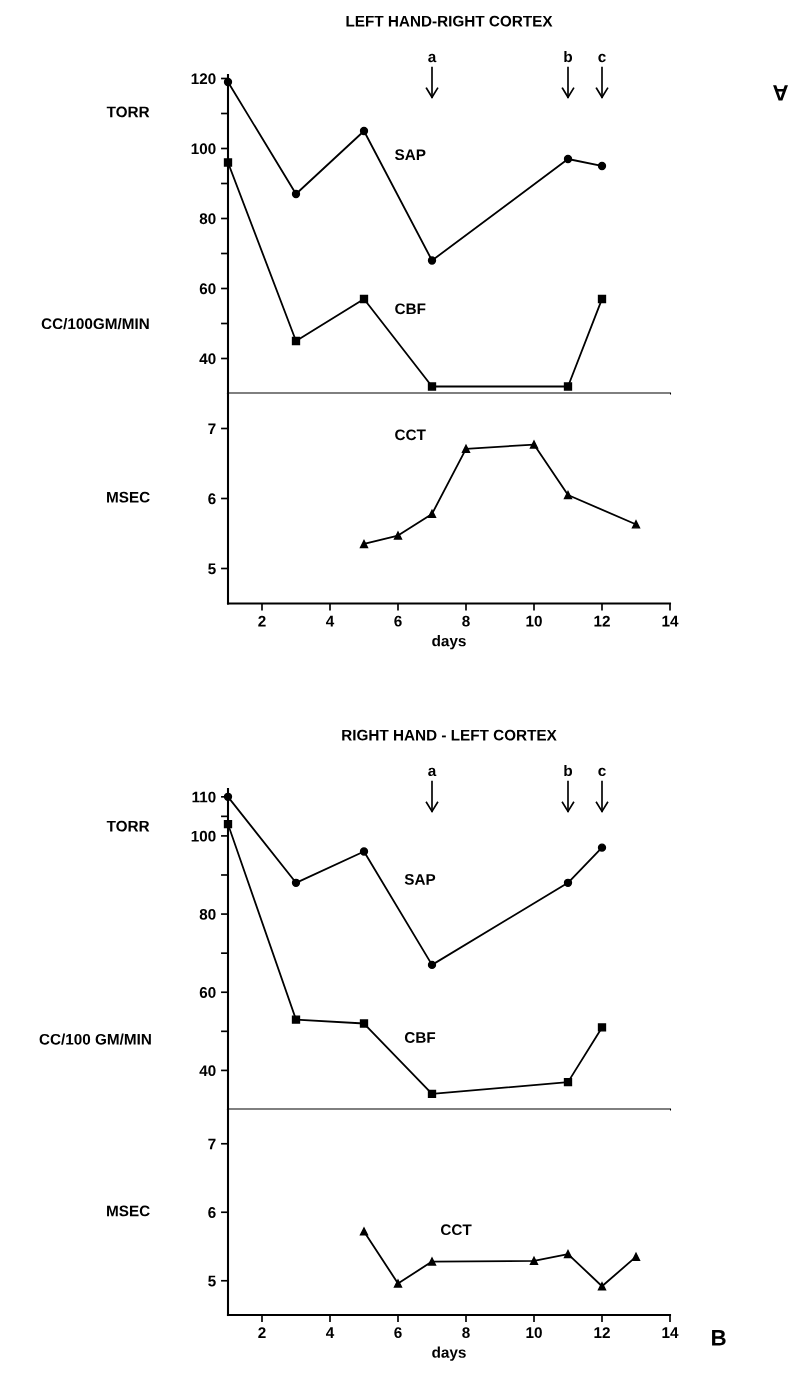 This screenshot has width=791, height=1376. Describe the element at coordinates (449, 735) in the screenshot. I see `chart-title: RIGHT HAND - LEFT CORTEX` at that location.